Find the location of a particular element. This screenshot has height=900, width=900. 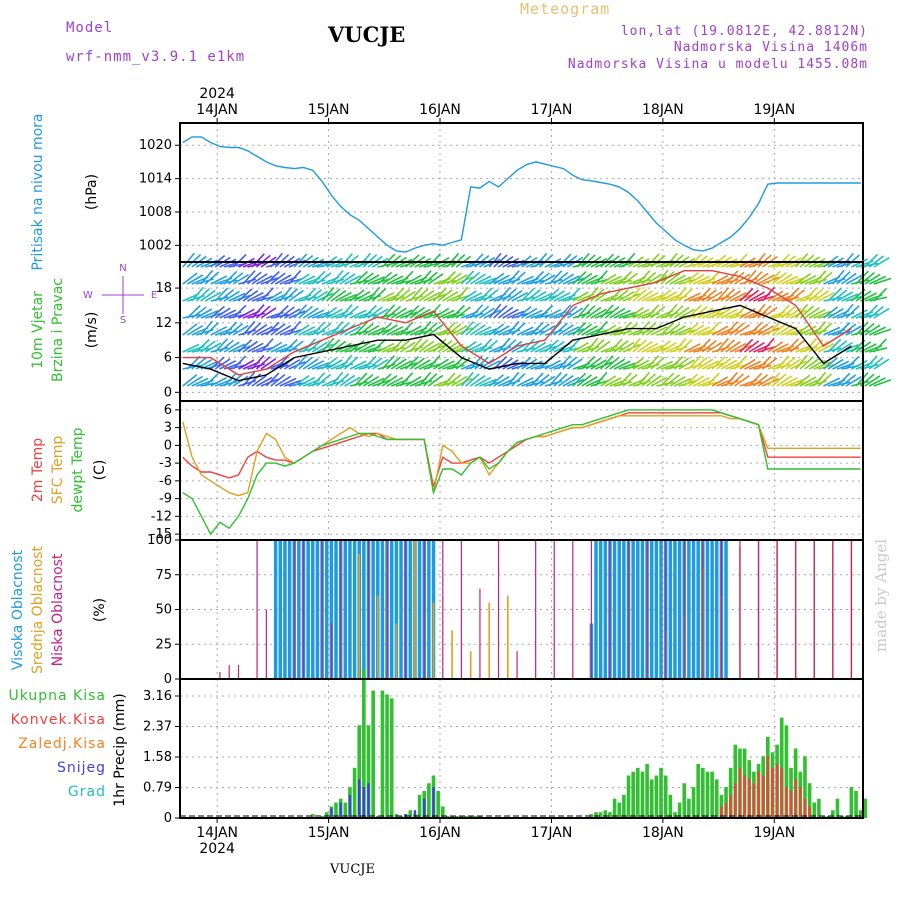

wind-ylabel-2: Brzina i Pravac is located at coordinates (58, 330).